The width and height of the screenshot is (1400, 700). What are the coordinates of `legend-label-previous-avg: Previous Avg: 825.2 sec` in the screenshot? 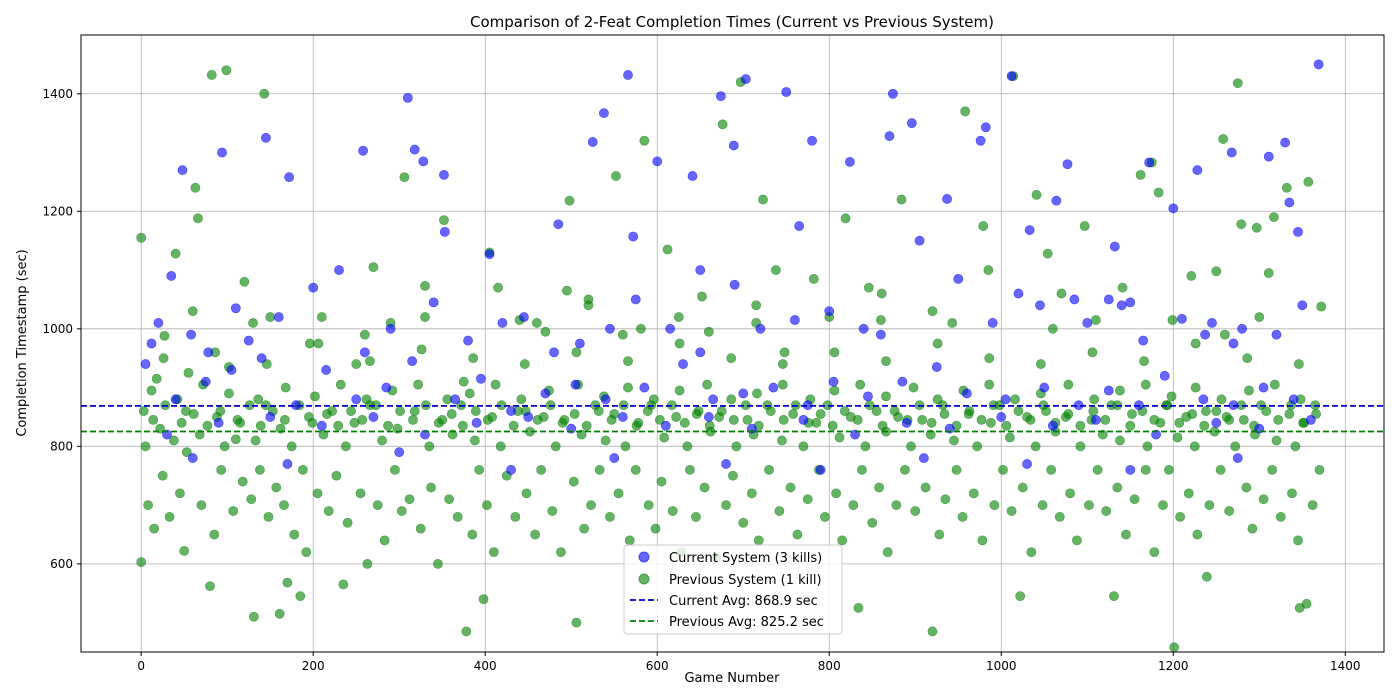 It's located at (746, 622).